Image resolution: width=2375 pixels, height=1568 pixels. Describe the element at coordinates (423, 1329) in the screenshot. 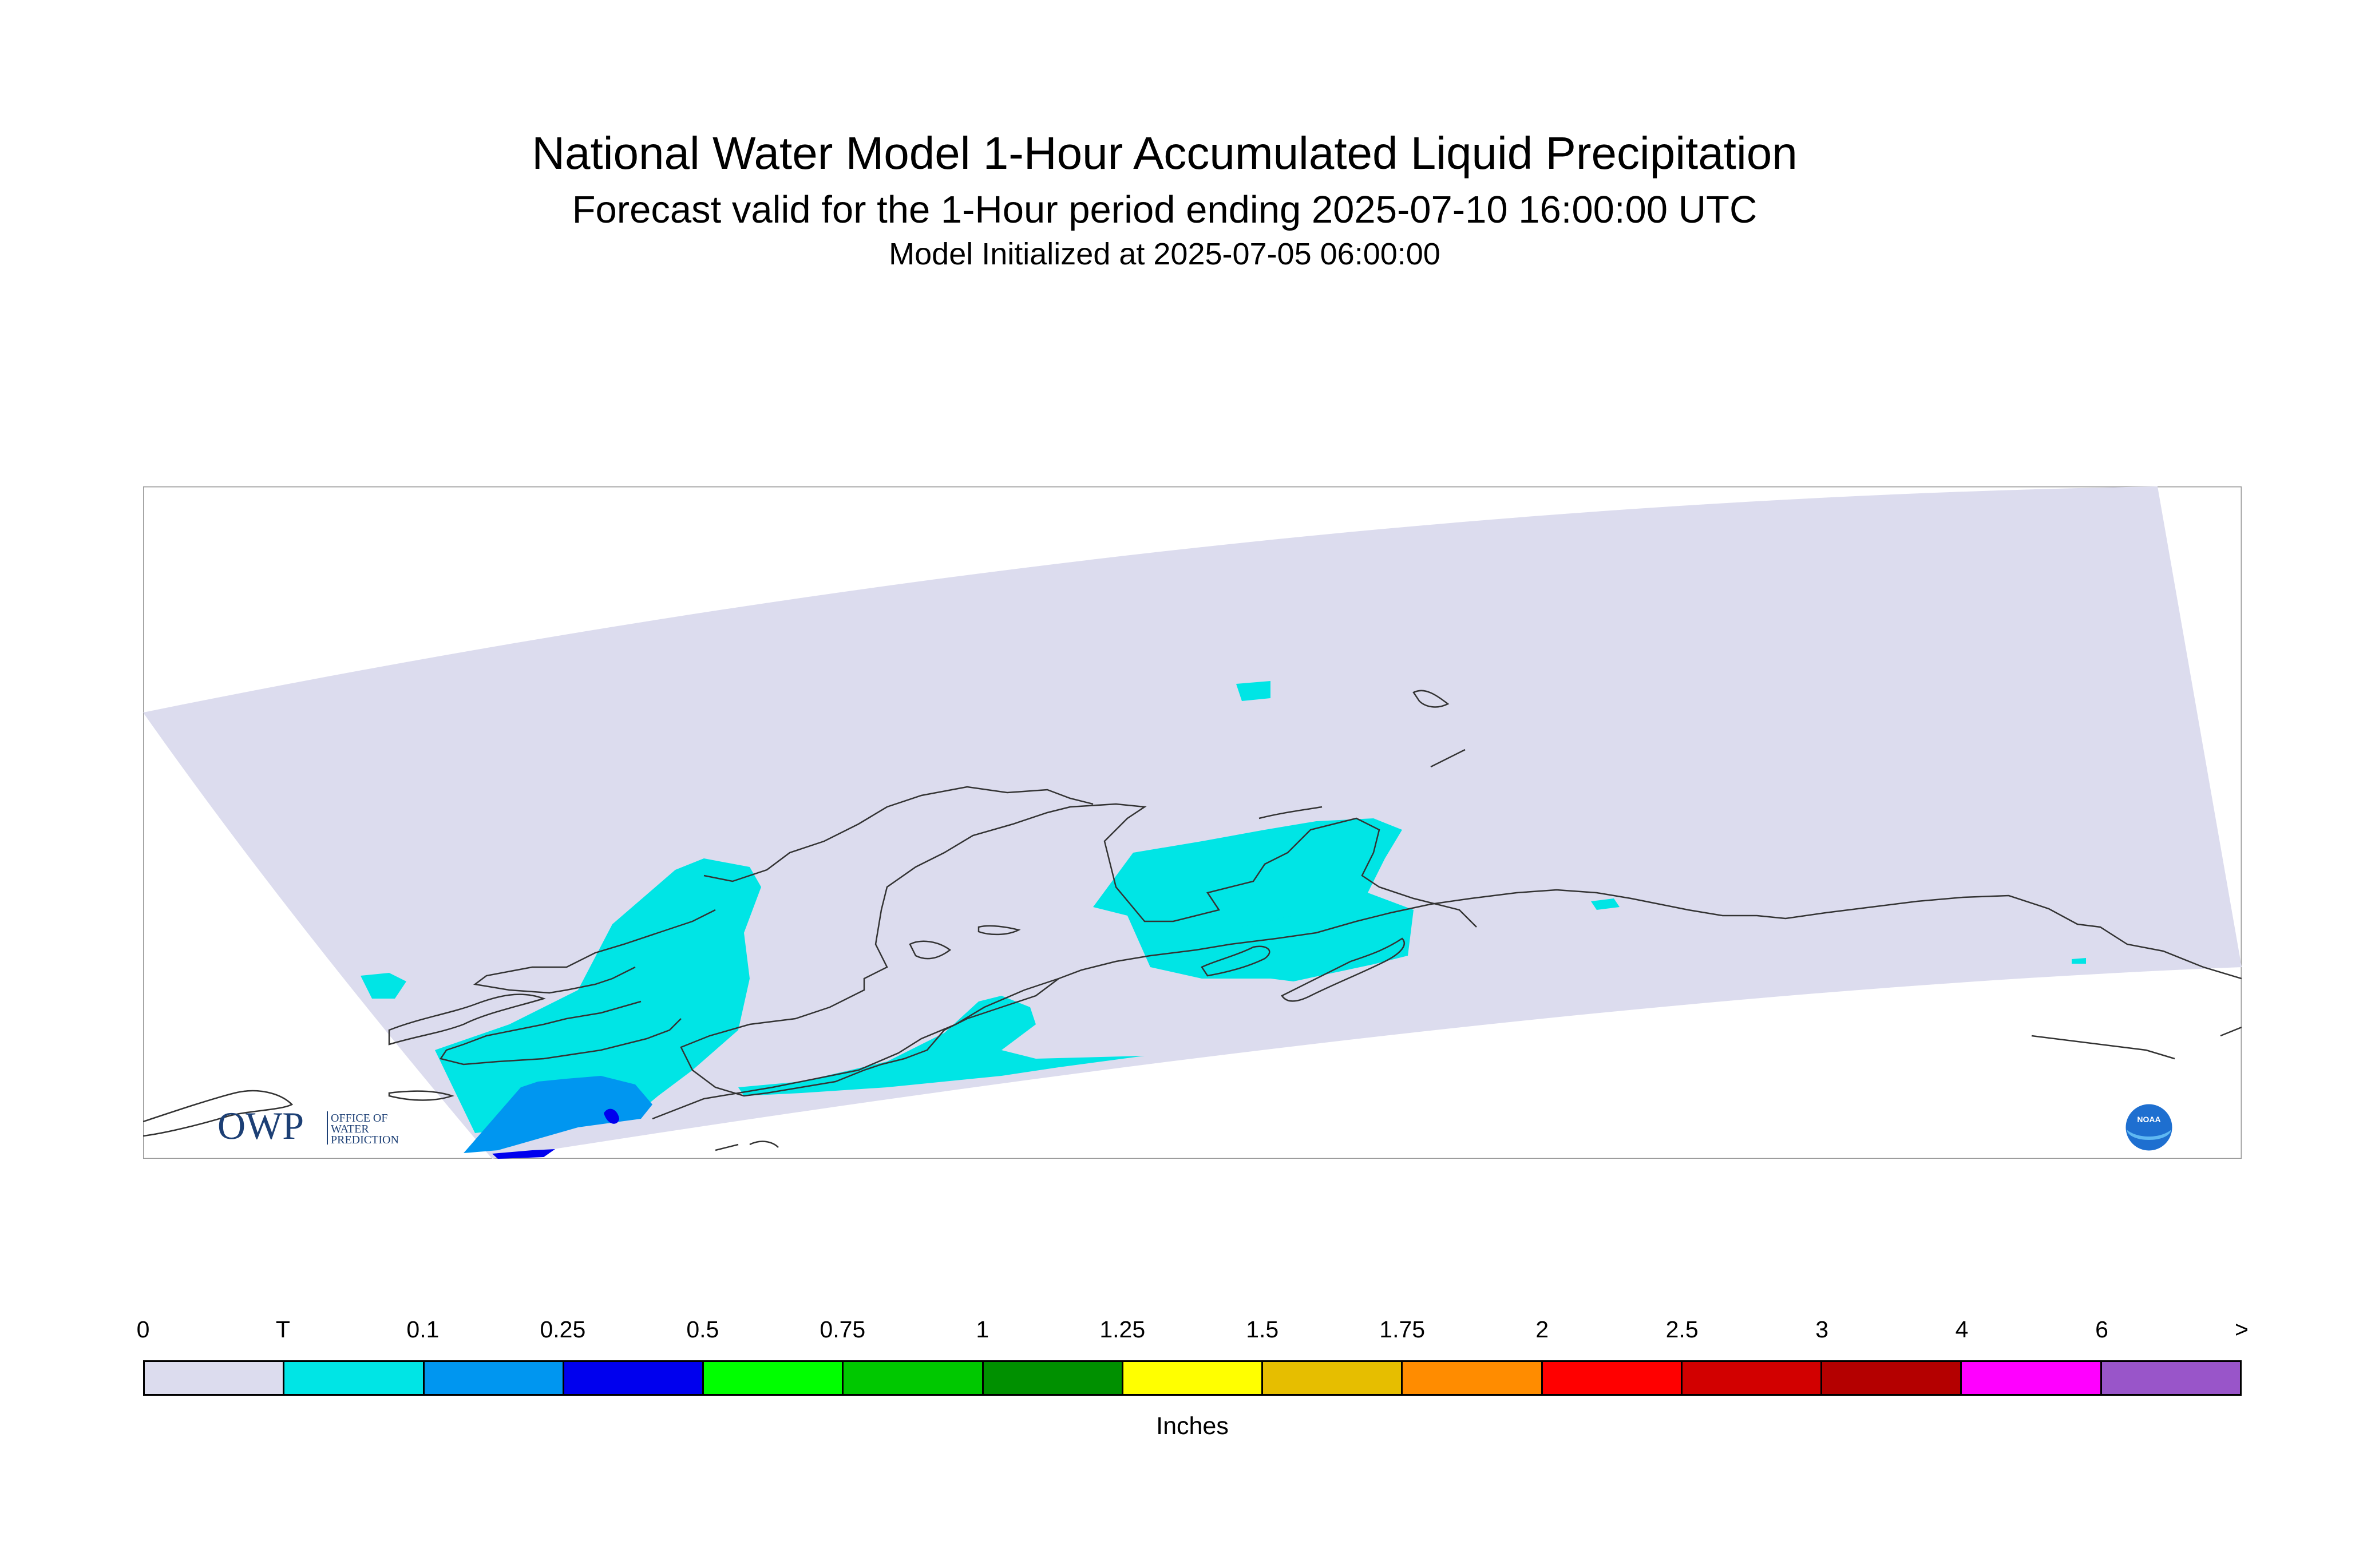

I see `legend-tick-label: 0.1` at that location.